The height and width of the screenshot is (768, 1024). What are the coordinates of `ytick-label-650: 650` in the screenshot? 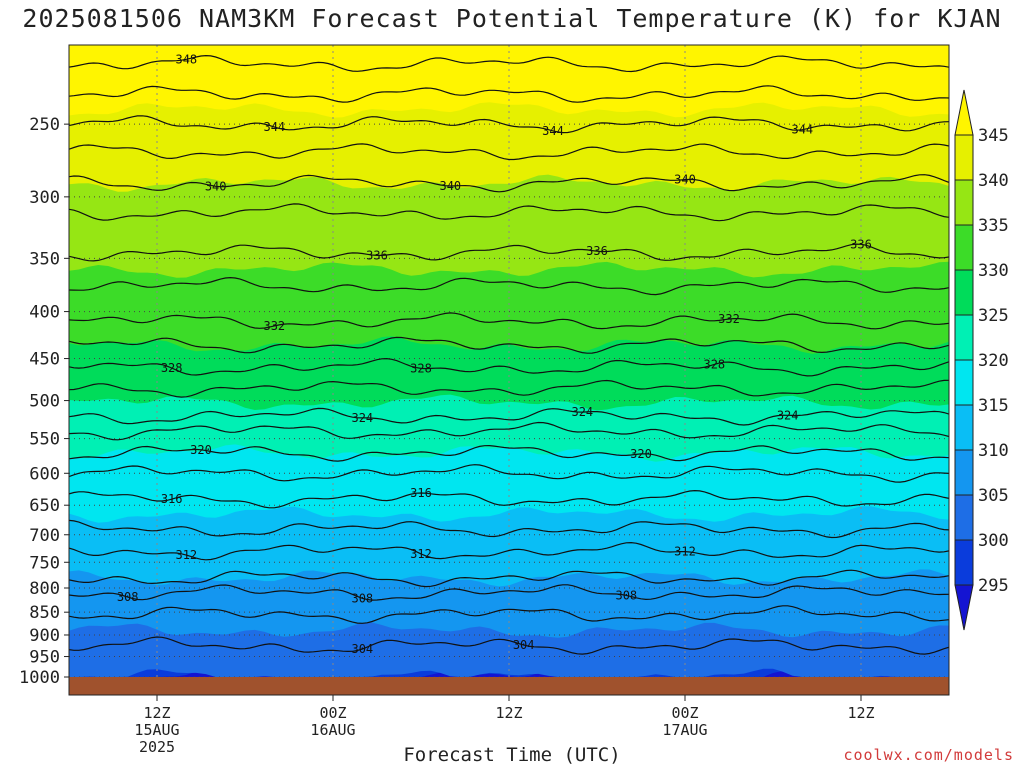 It's located at (44, 506).